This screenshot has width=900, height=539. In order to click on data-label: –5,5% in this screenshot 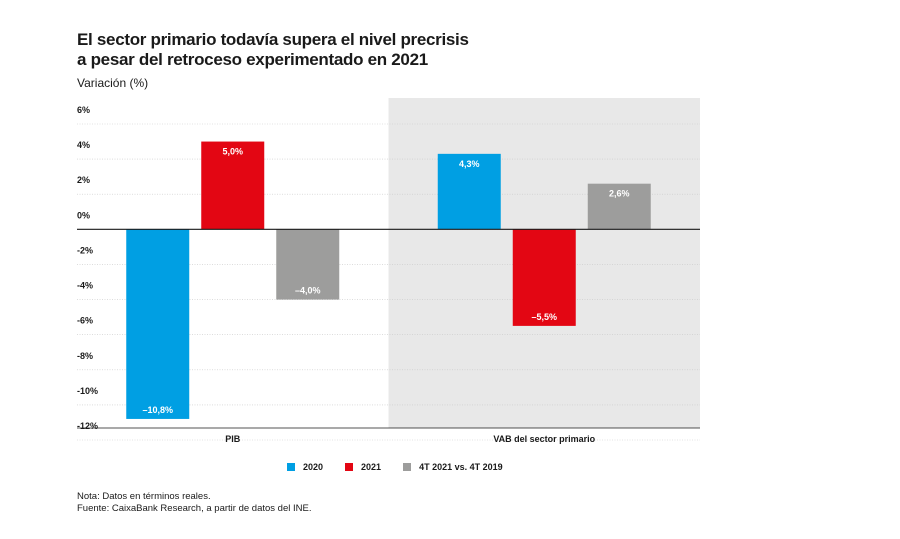, I will do `click(544, 317)`.